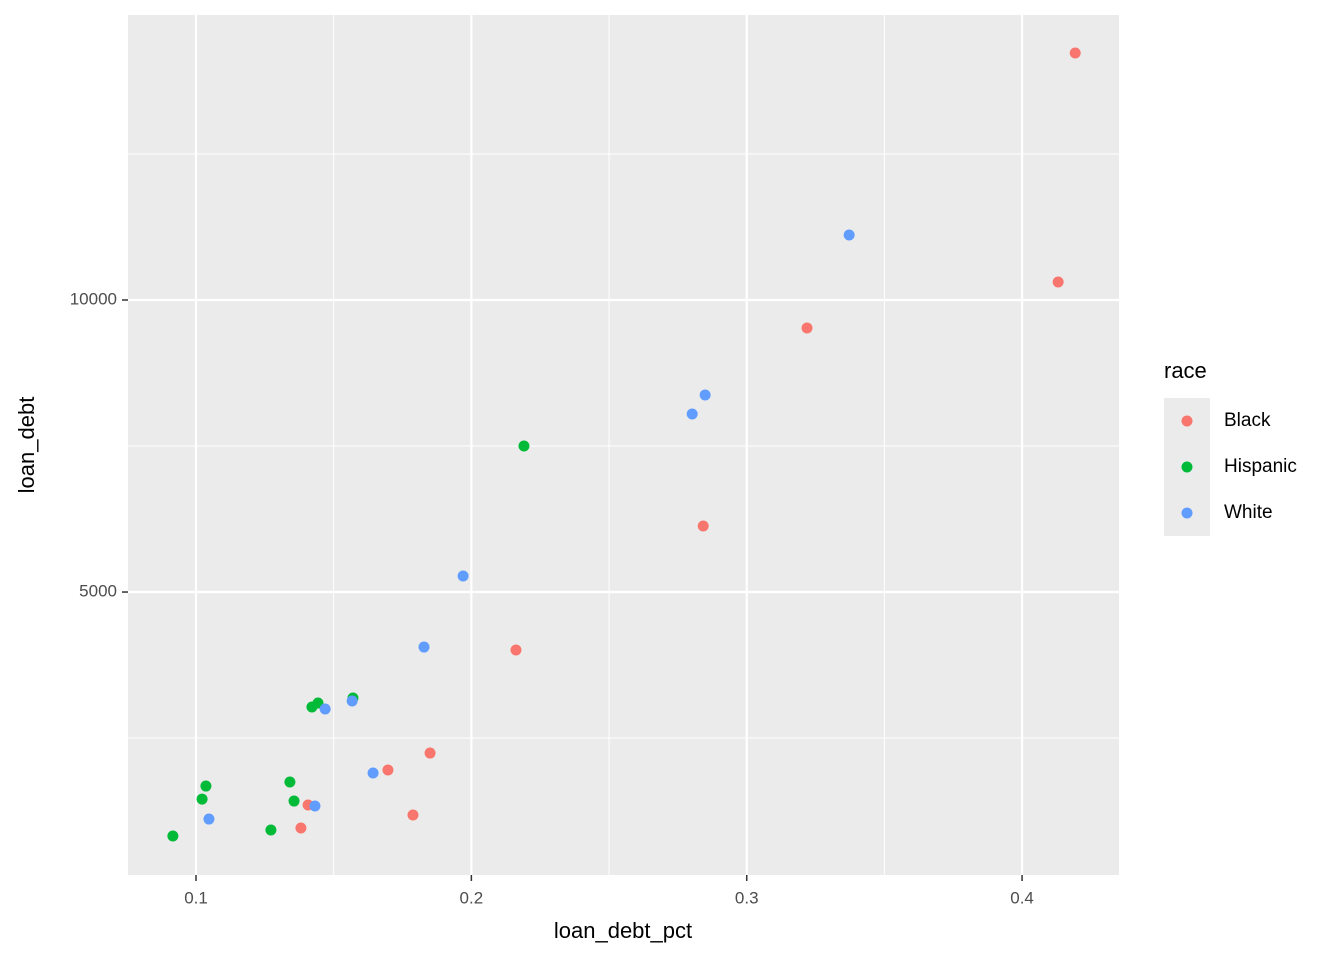 This screenshot has height=960, width=1344. Describe the element at coordinates (1248, 512) in the screenshot. I see `legend-label: White` at that location.